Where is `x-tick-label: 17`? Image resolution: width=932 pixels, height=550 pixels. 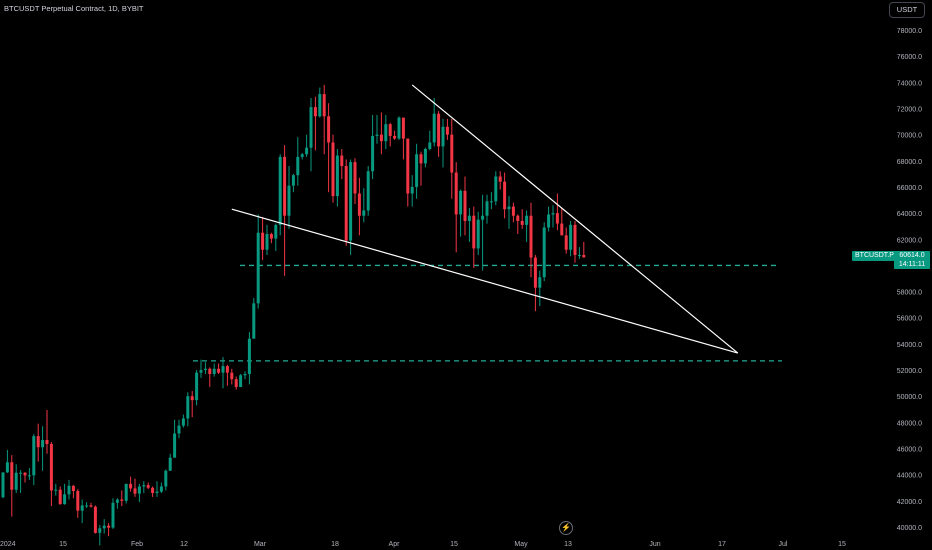
x-tick-label: 17 is located at coordinates (722, 544).